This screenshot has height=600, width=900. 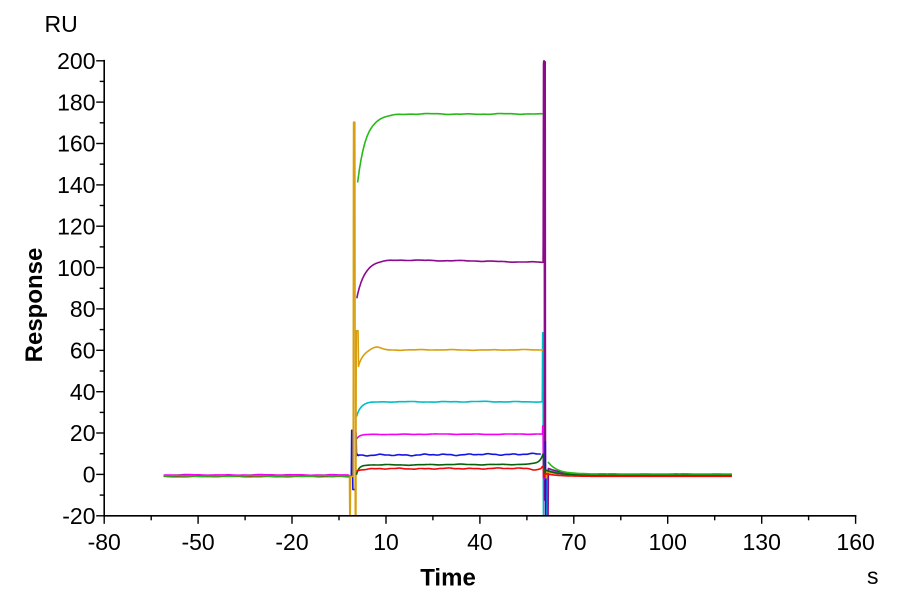 I want to click on svg-text: Time, so click(x=448, y=578).